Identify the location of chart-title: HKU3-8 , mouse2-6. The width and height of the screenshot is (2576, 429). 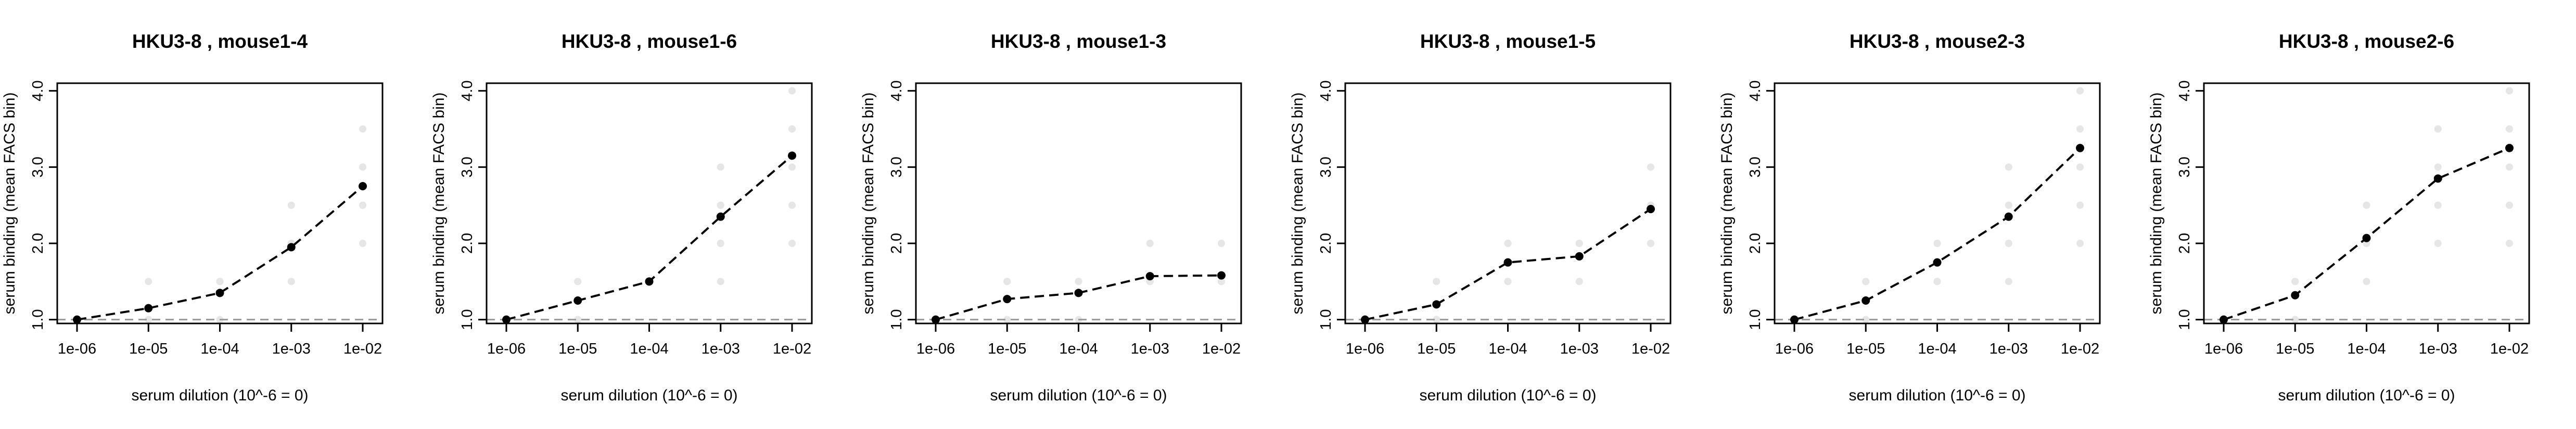
(2366, 41).